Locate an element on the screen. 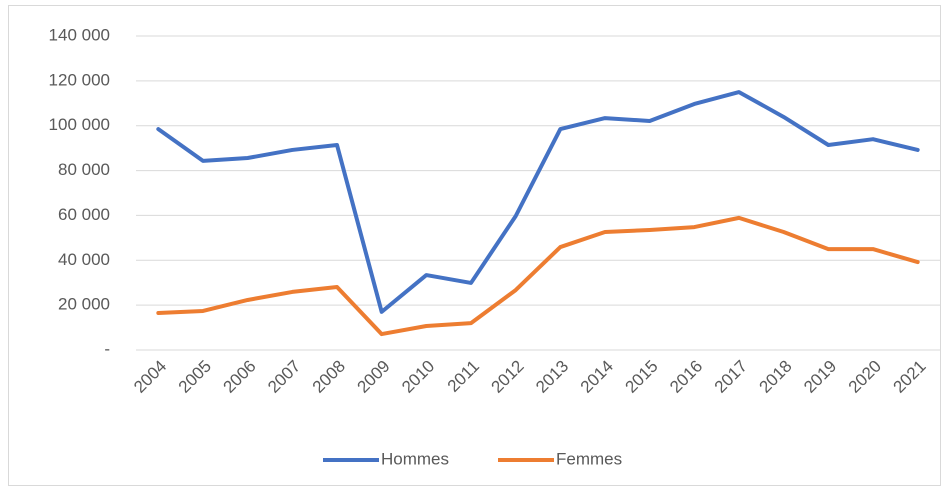 Image resolution: width=949 pixels, height=492 pixels. y-tick-label: - is located at coordinates (107, 348).